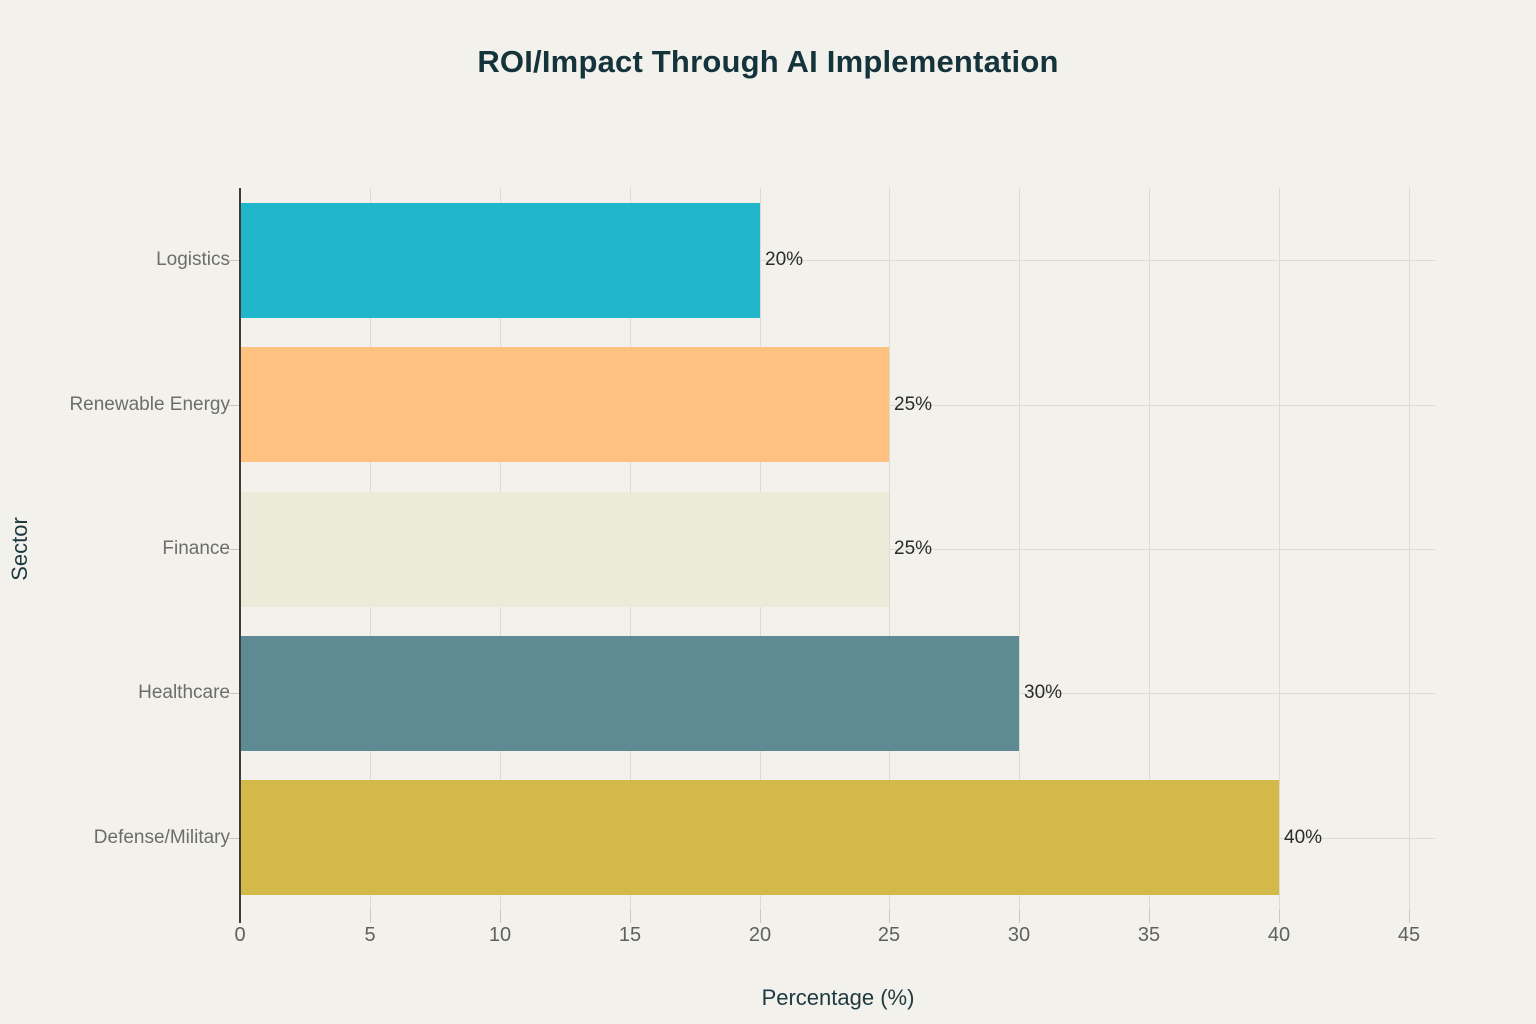 Image resolution: width=1536 pixels, height=1024 pixels. What do you see at coordinates (149, 404) in the screenshot?
I see `category-label: Renewable Energy` at bounding box center [149, 404].